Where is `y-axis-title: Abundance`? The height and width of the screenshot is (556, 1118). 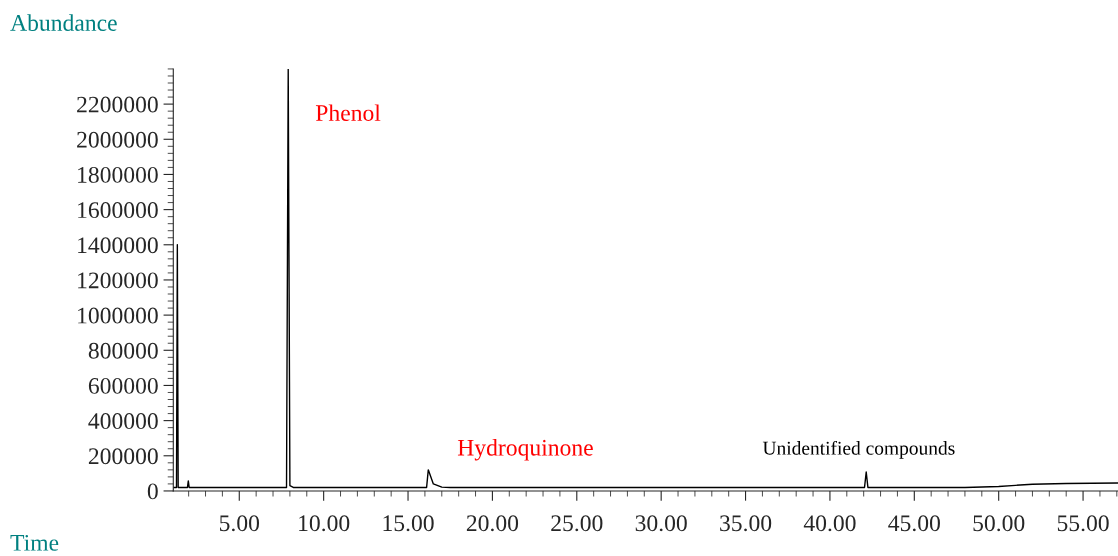 y-axis-title: Abundance is located at coordinates (63, 22).